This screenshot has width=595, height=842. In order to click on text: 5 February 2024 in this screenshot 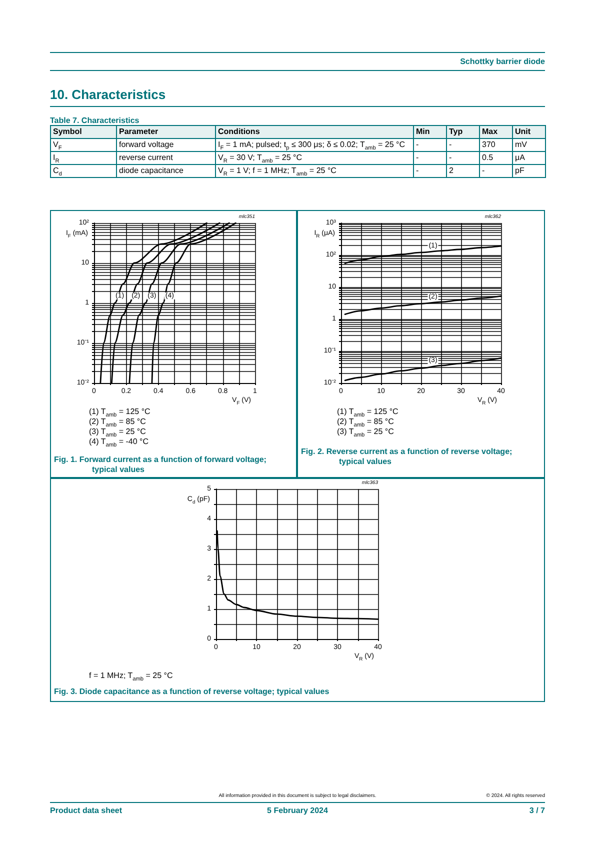, I will do `click(297, 810)`.